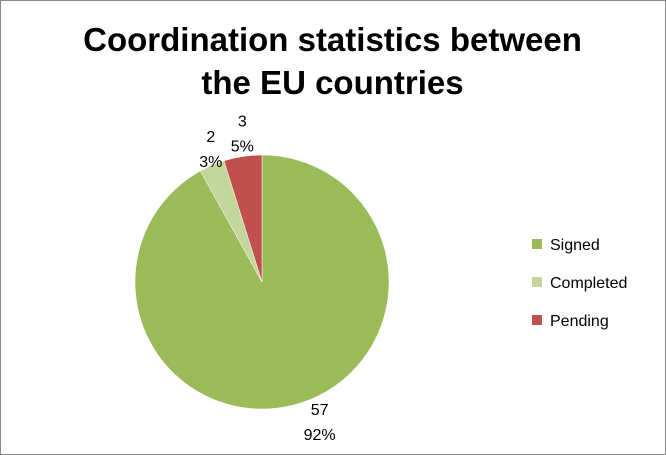 Image resolution: width=666 pixels, height=455 pixels. Describe the element at coordinates (210, 137) in the screenshot. I see `data-label: 2` at that location.